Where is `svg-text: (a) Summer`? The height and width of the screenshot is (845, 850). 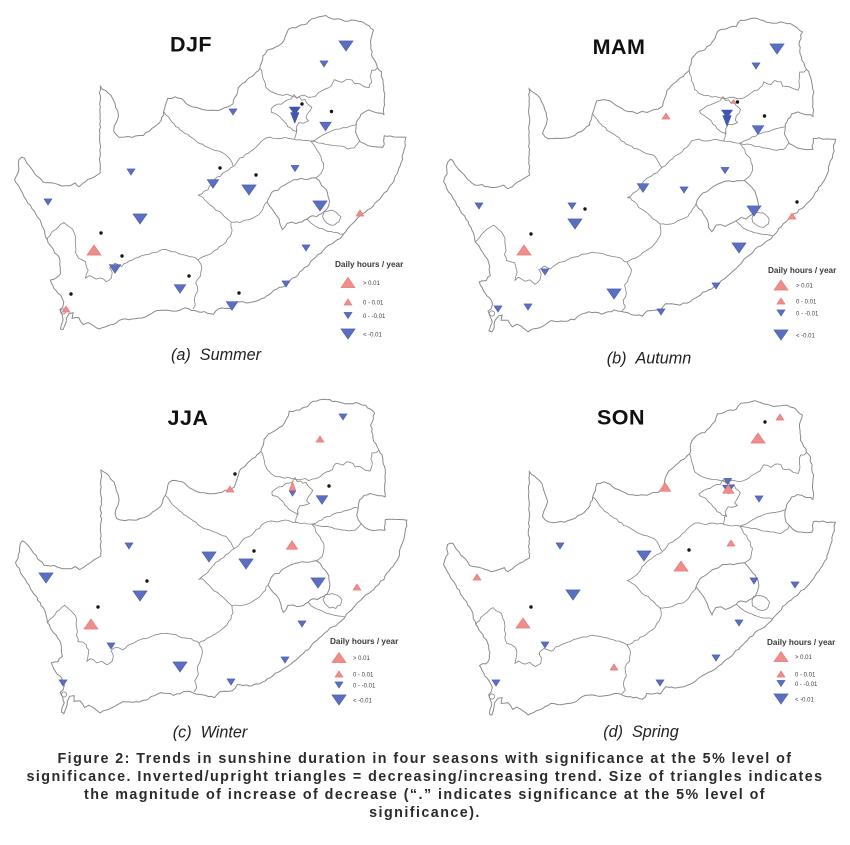
svg-text: (a) Summer is located at coordinates (216, 355).